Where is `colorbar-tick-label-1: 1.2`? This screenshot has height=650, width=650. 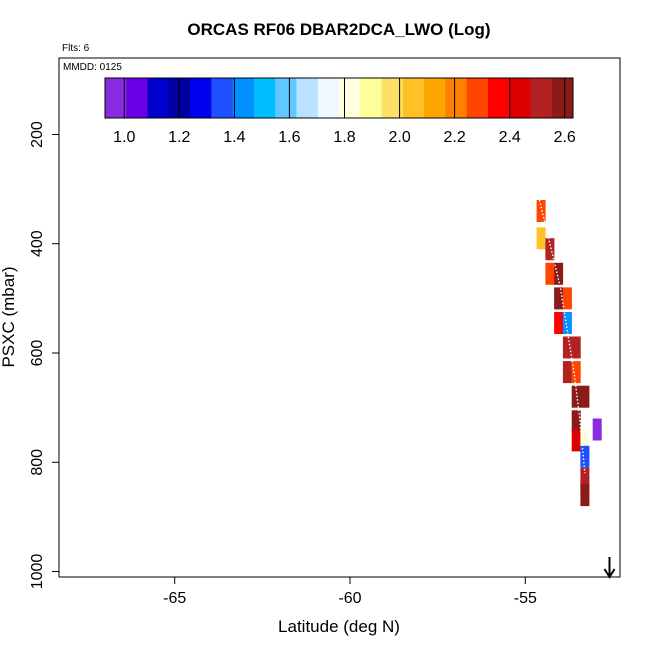
colorbar-tick-label-1: 1.2 is located at coordinates (179, 137).